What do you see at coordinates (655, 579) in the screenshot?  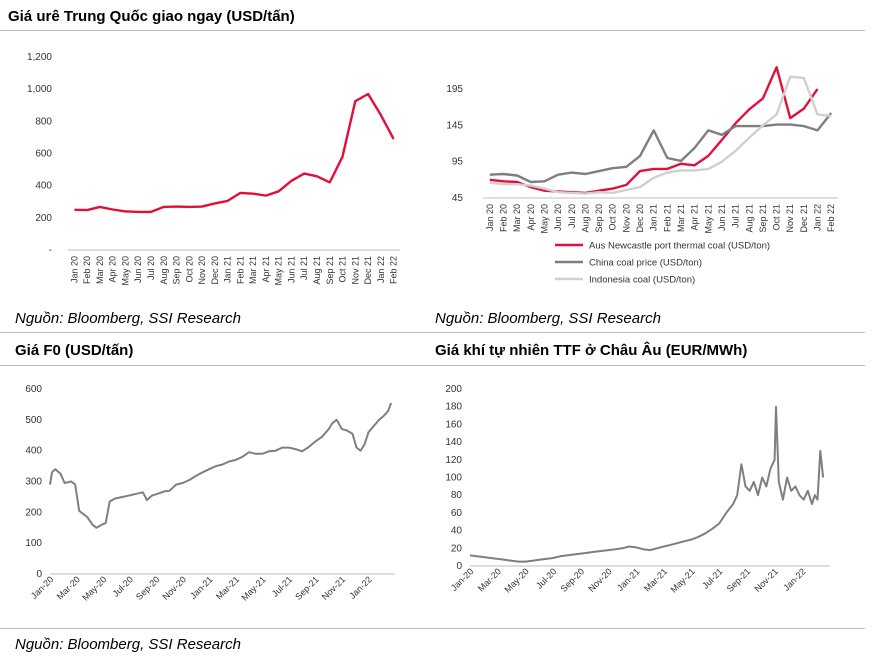 I see `ttf-x-tick: Mar-21` at bounding box center [655, 579].